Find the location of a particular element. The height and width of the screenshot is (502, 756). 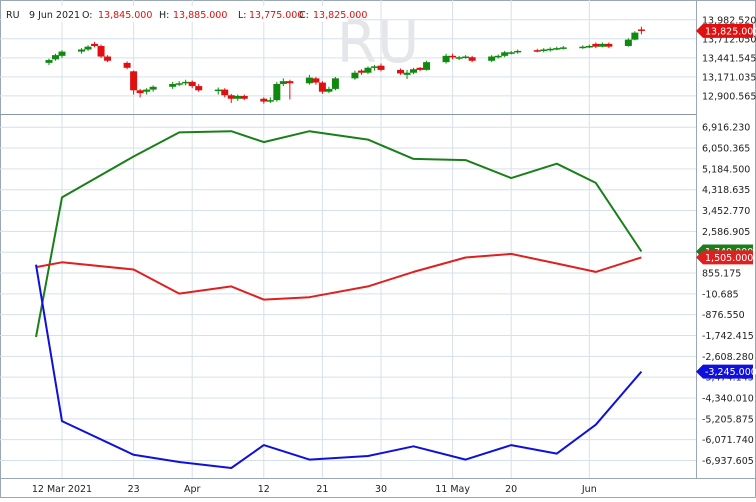

header-high-label: H: is located at coordinates (164, 15).